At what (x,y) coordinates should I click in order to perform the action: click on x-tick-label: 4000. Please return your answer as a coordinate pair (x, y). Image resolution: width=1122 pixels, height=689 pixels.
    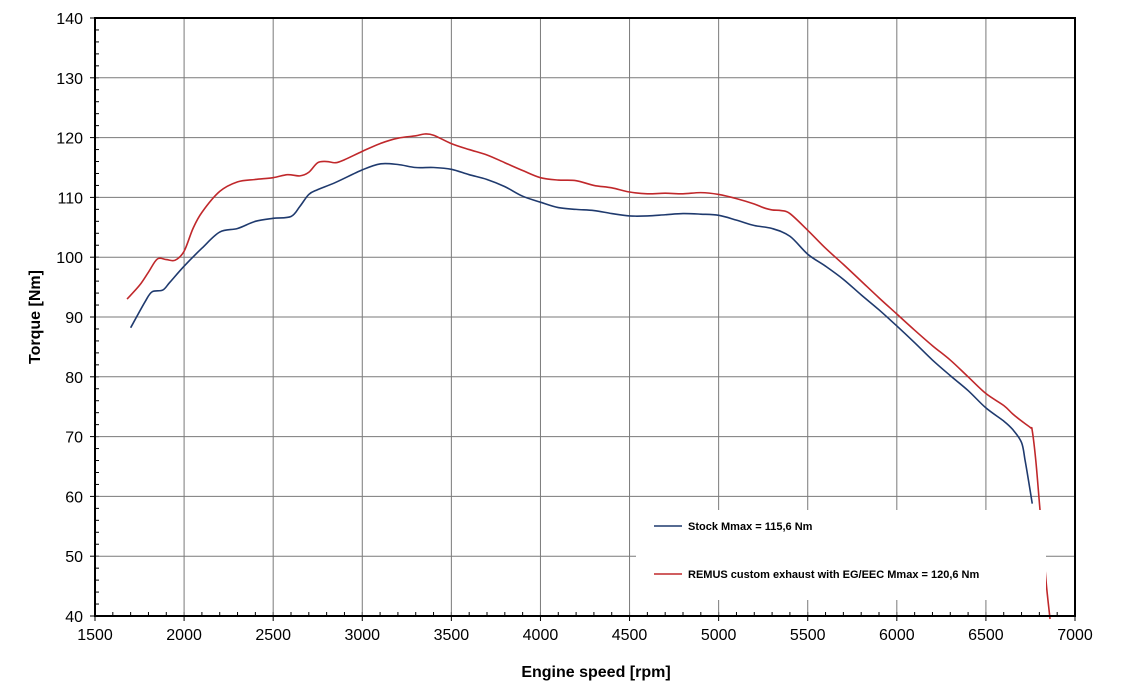
    Looking at the image, I should click on (541, 635).